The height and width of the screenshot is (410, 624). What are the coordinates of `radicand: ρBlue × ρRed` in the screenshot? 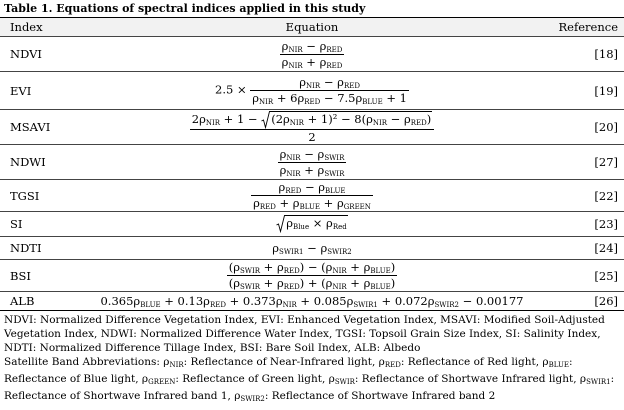 It's located at (316, 224).